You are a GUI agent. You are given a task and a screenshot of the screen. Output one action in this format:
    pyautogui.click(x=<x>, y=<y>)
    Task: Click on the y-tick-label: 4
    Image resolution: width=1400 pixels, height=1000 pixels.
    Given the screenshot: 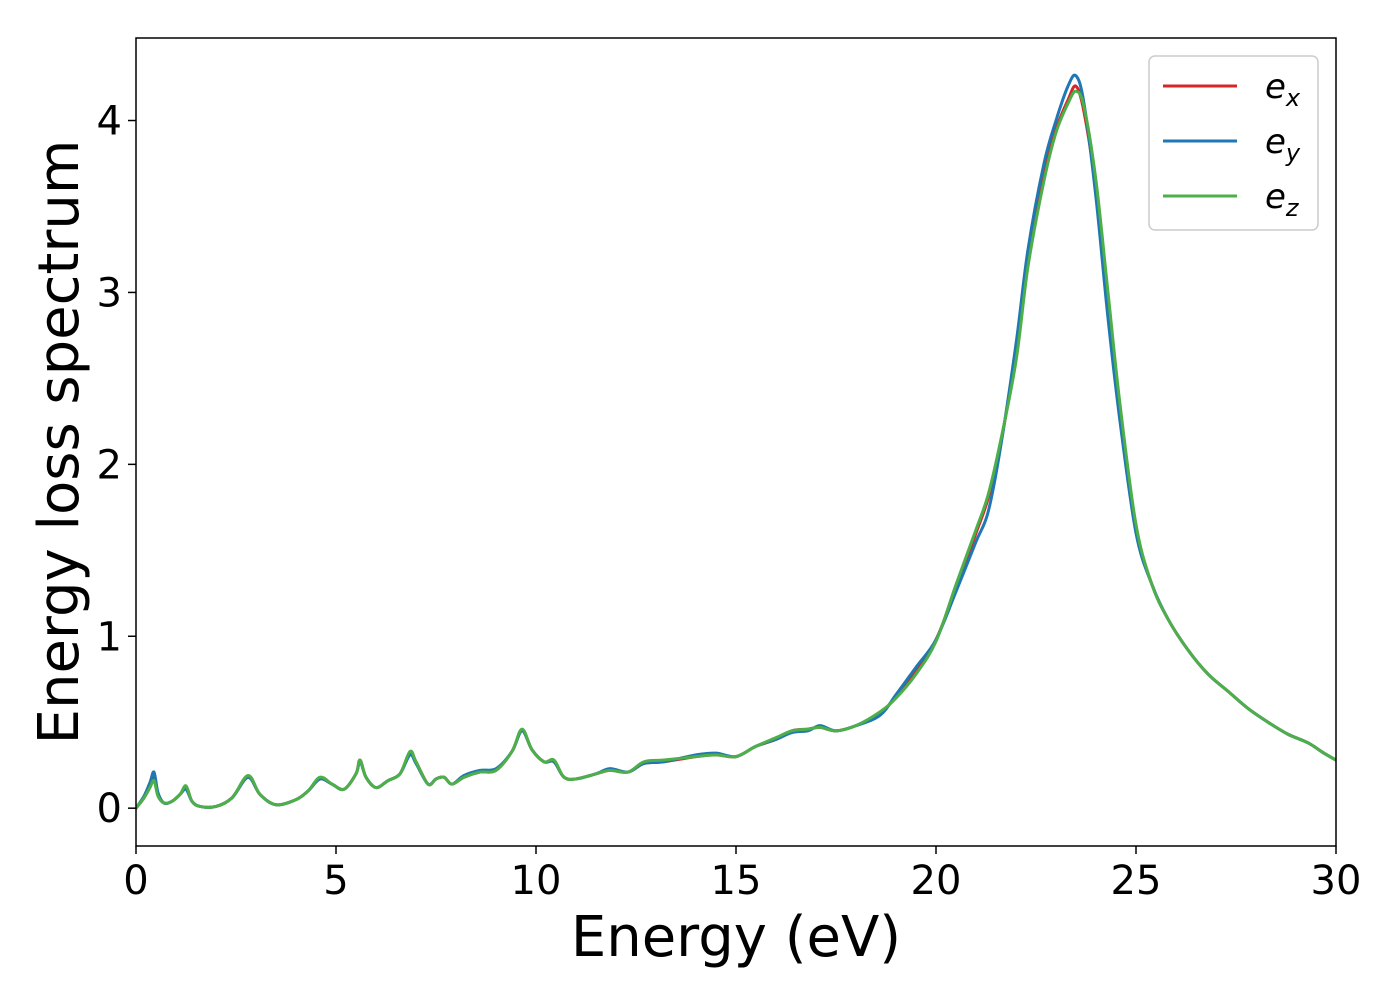 What is the action you would take?
    pyautogui.click(x=109, y=122)
    